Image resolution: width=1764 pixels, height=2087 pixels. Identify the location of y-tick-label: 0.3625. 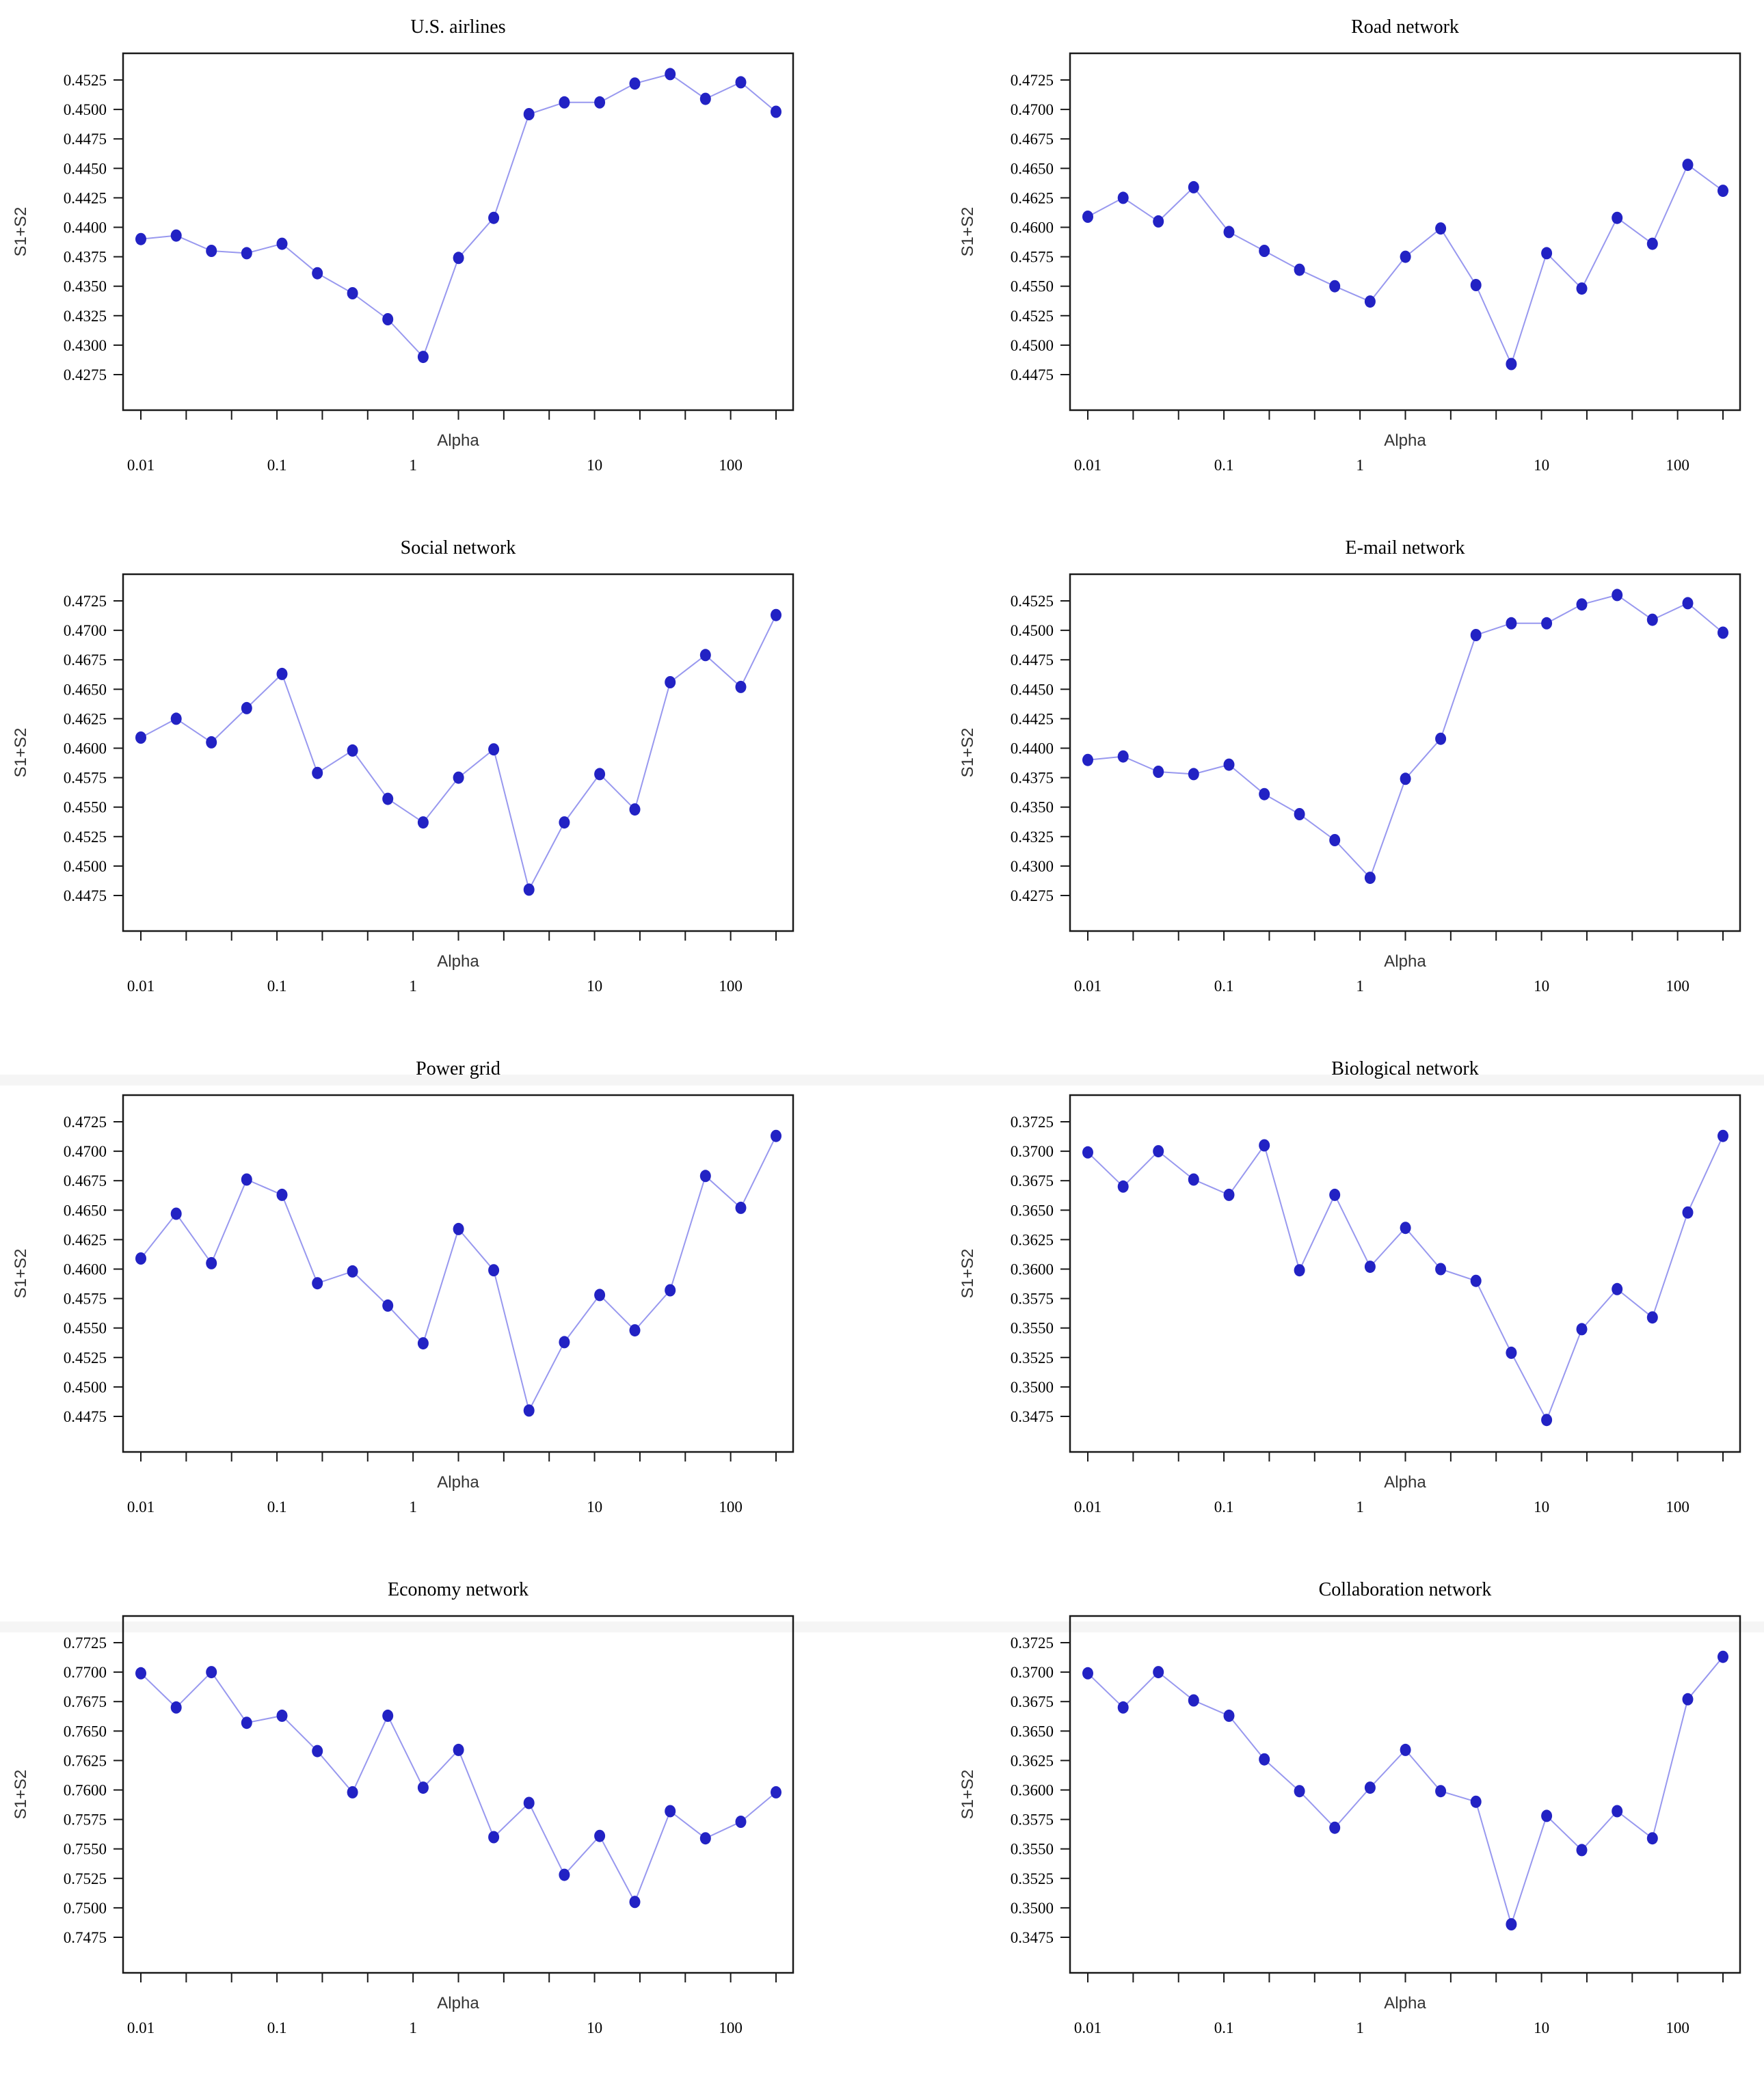
(1032, 1761).